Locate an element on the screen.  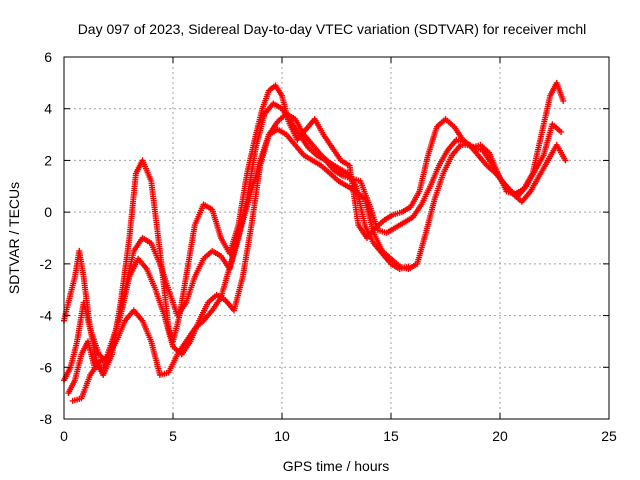
x-tick-label: 15 is located at coordinates (391, 436).